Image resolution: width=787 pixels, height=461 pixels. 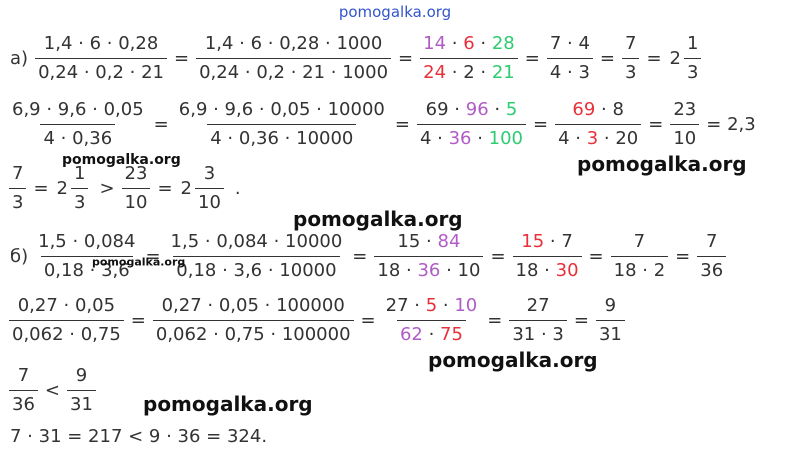 I want to click on fraction: 3 10, so click(x=209, y=188).